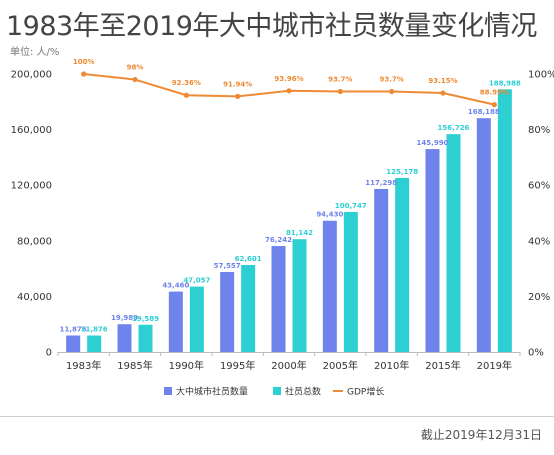 This screenshot has width=554, height=455. What do you see at coordinates (34, 241) in the screenshot?
I see `y-left-tick-label: 80,000` at bounding box center [34, 241].